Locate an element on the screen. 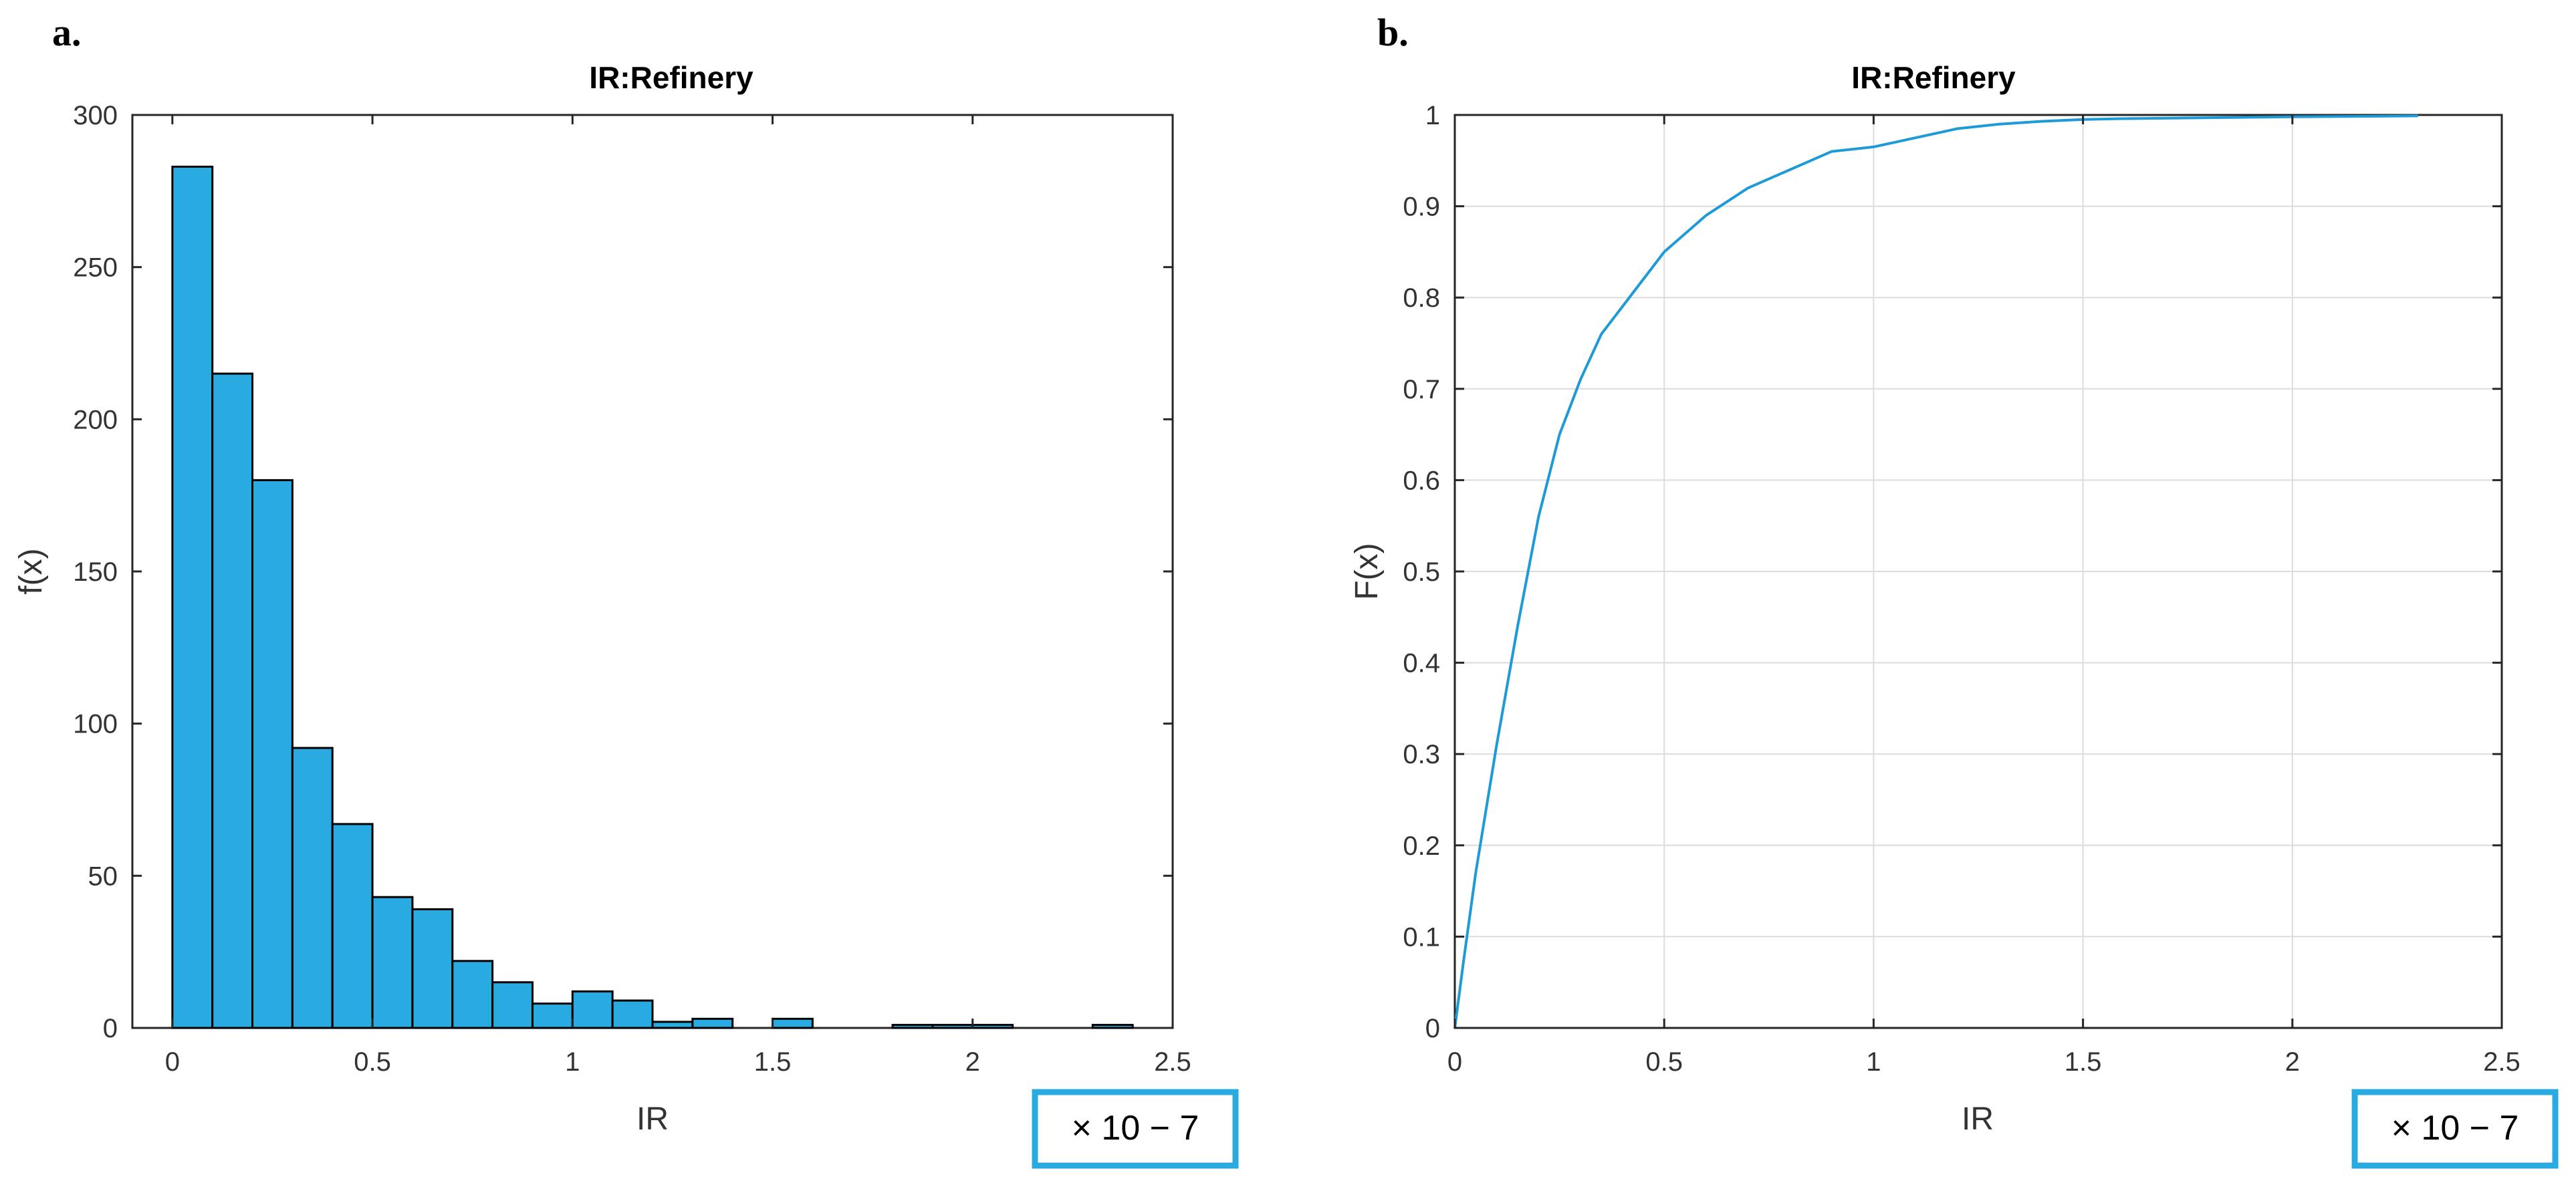 This screenshot has height=1189, width=2576. panel-b-x-axis-label: IR is located at coordinates (1978, 1119).